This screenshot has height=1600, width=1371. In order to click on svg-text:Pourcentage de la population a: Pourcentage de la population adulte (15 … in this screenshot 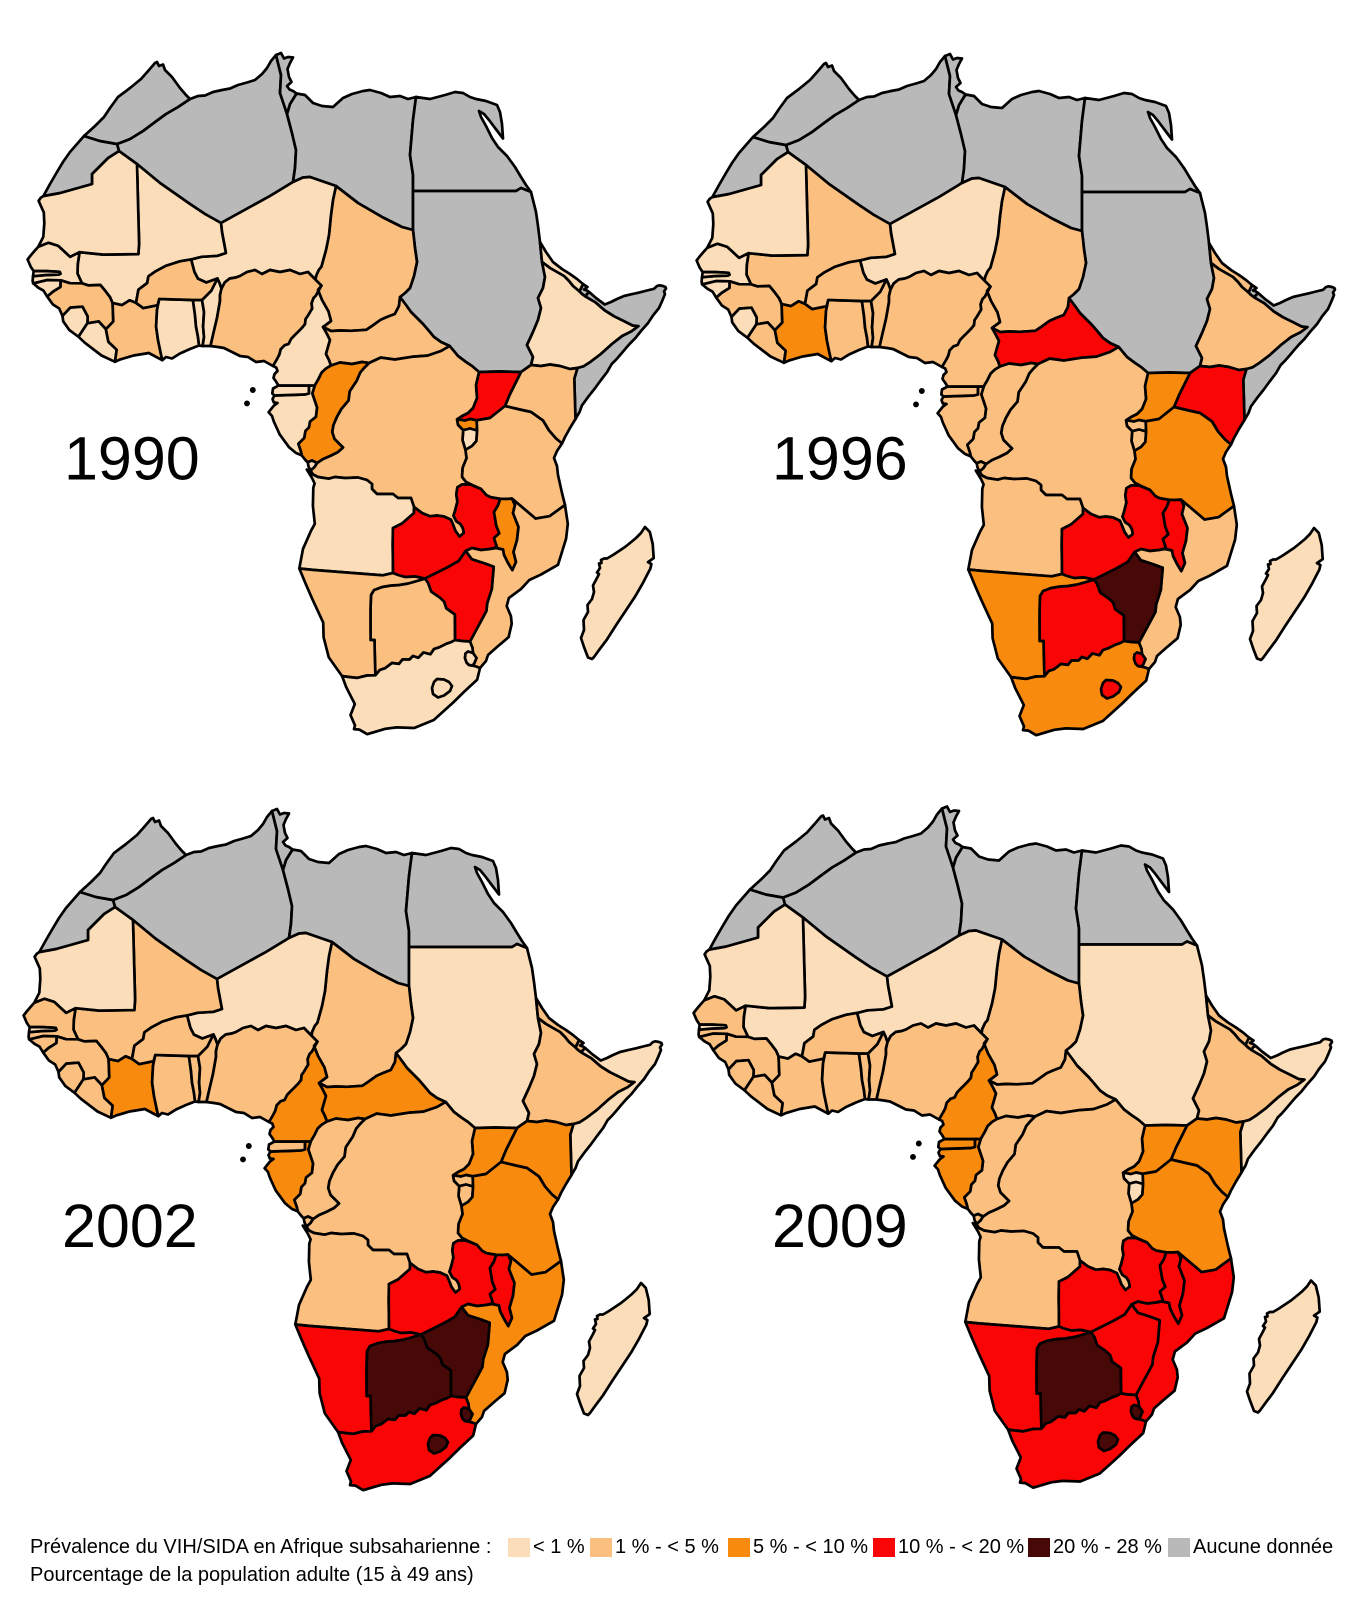, I will do `click(252, 1575)`.